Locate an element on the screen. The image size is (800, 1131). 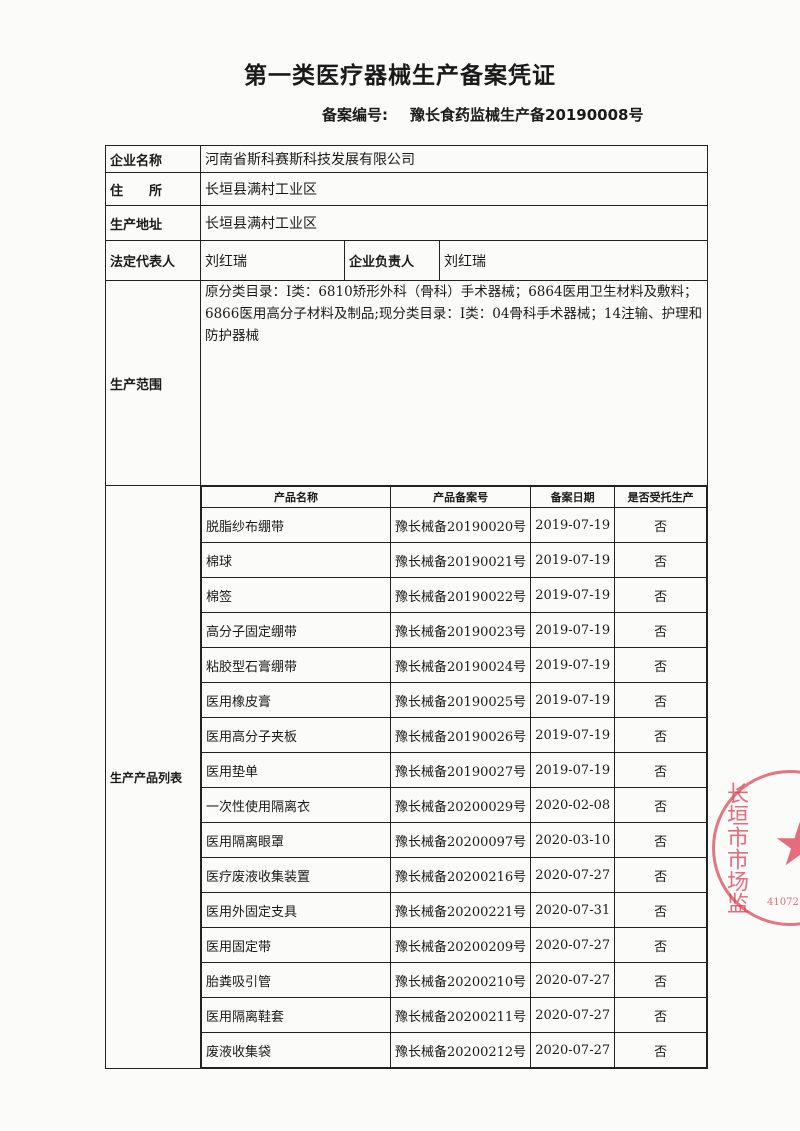
seal-text: 长垣市市场监 is located at coordinates (735, 848).